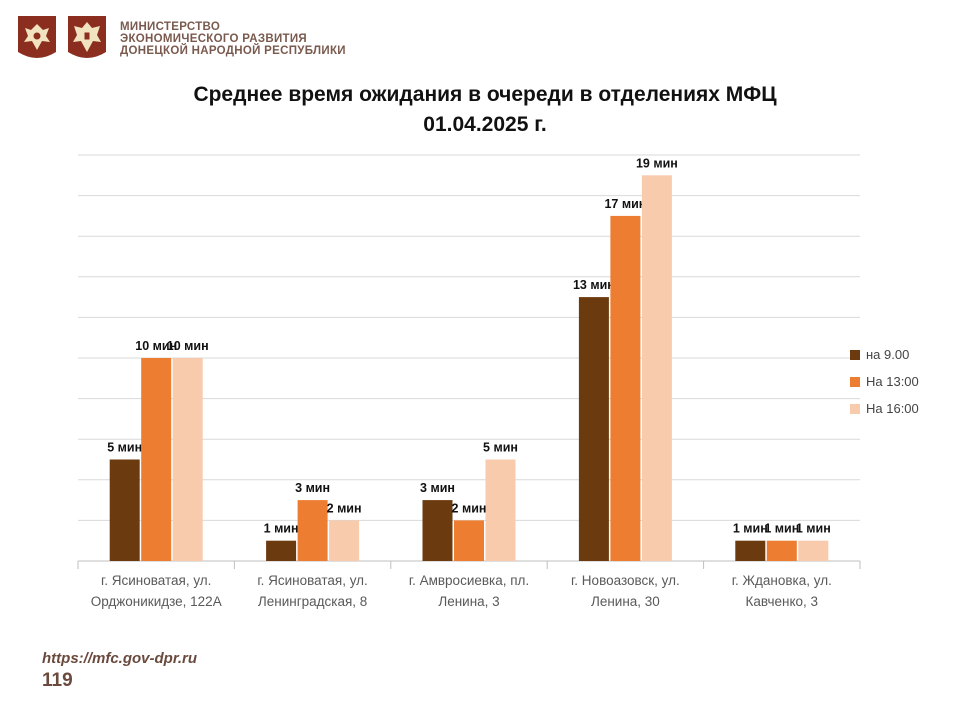 This screenshot has height=720, width=960. Describe the element at coordinates (625, 580) in the screenshot. I see `x-tick-label: г. Новоазовск, ул.` at that location.